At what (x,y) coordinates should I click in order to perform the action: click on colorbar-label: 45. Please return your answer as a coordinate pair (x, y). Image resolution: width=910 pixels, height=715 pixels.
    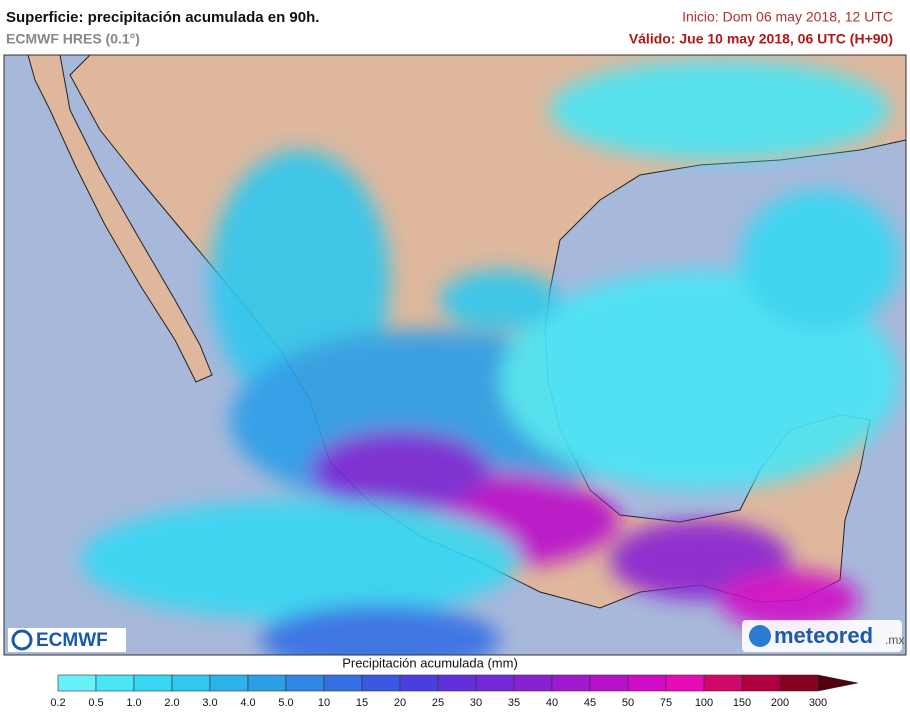
    Looking at the image, I should click on (590, 703).